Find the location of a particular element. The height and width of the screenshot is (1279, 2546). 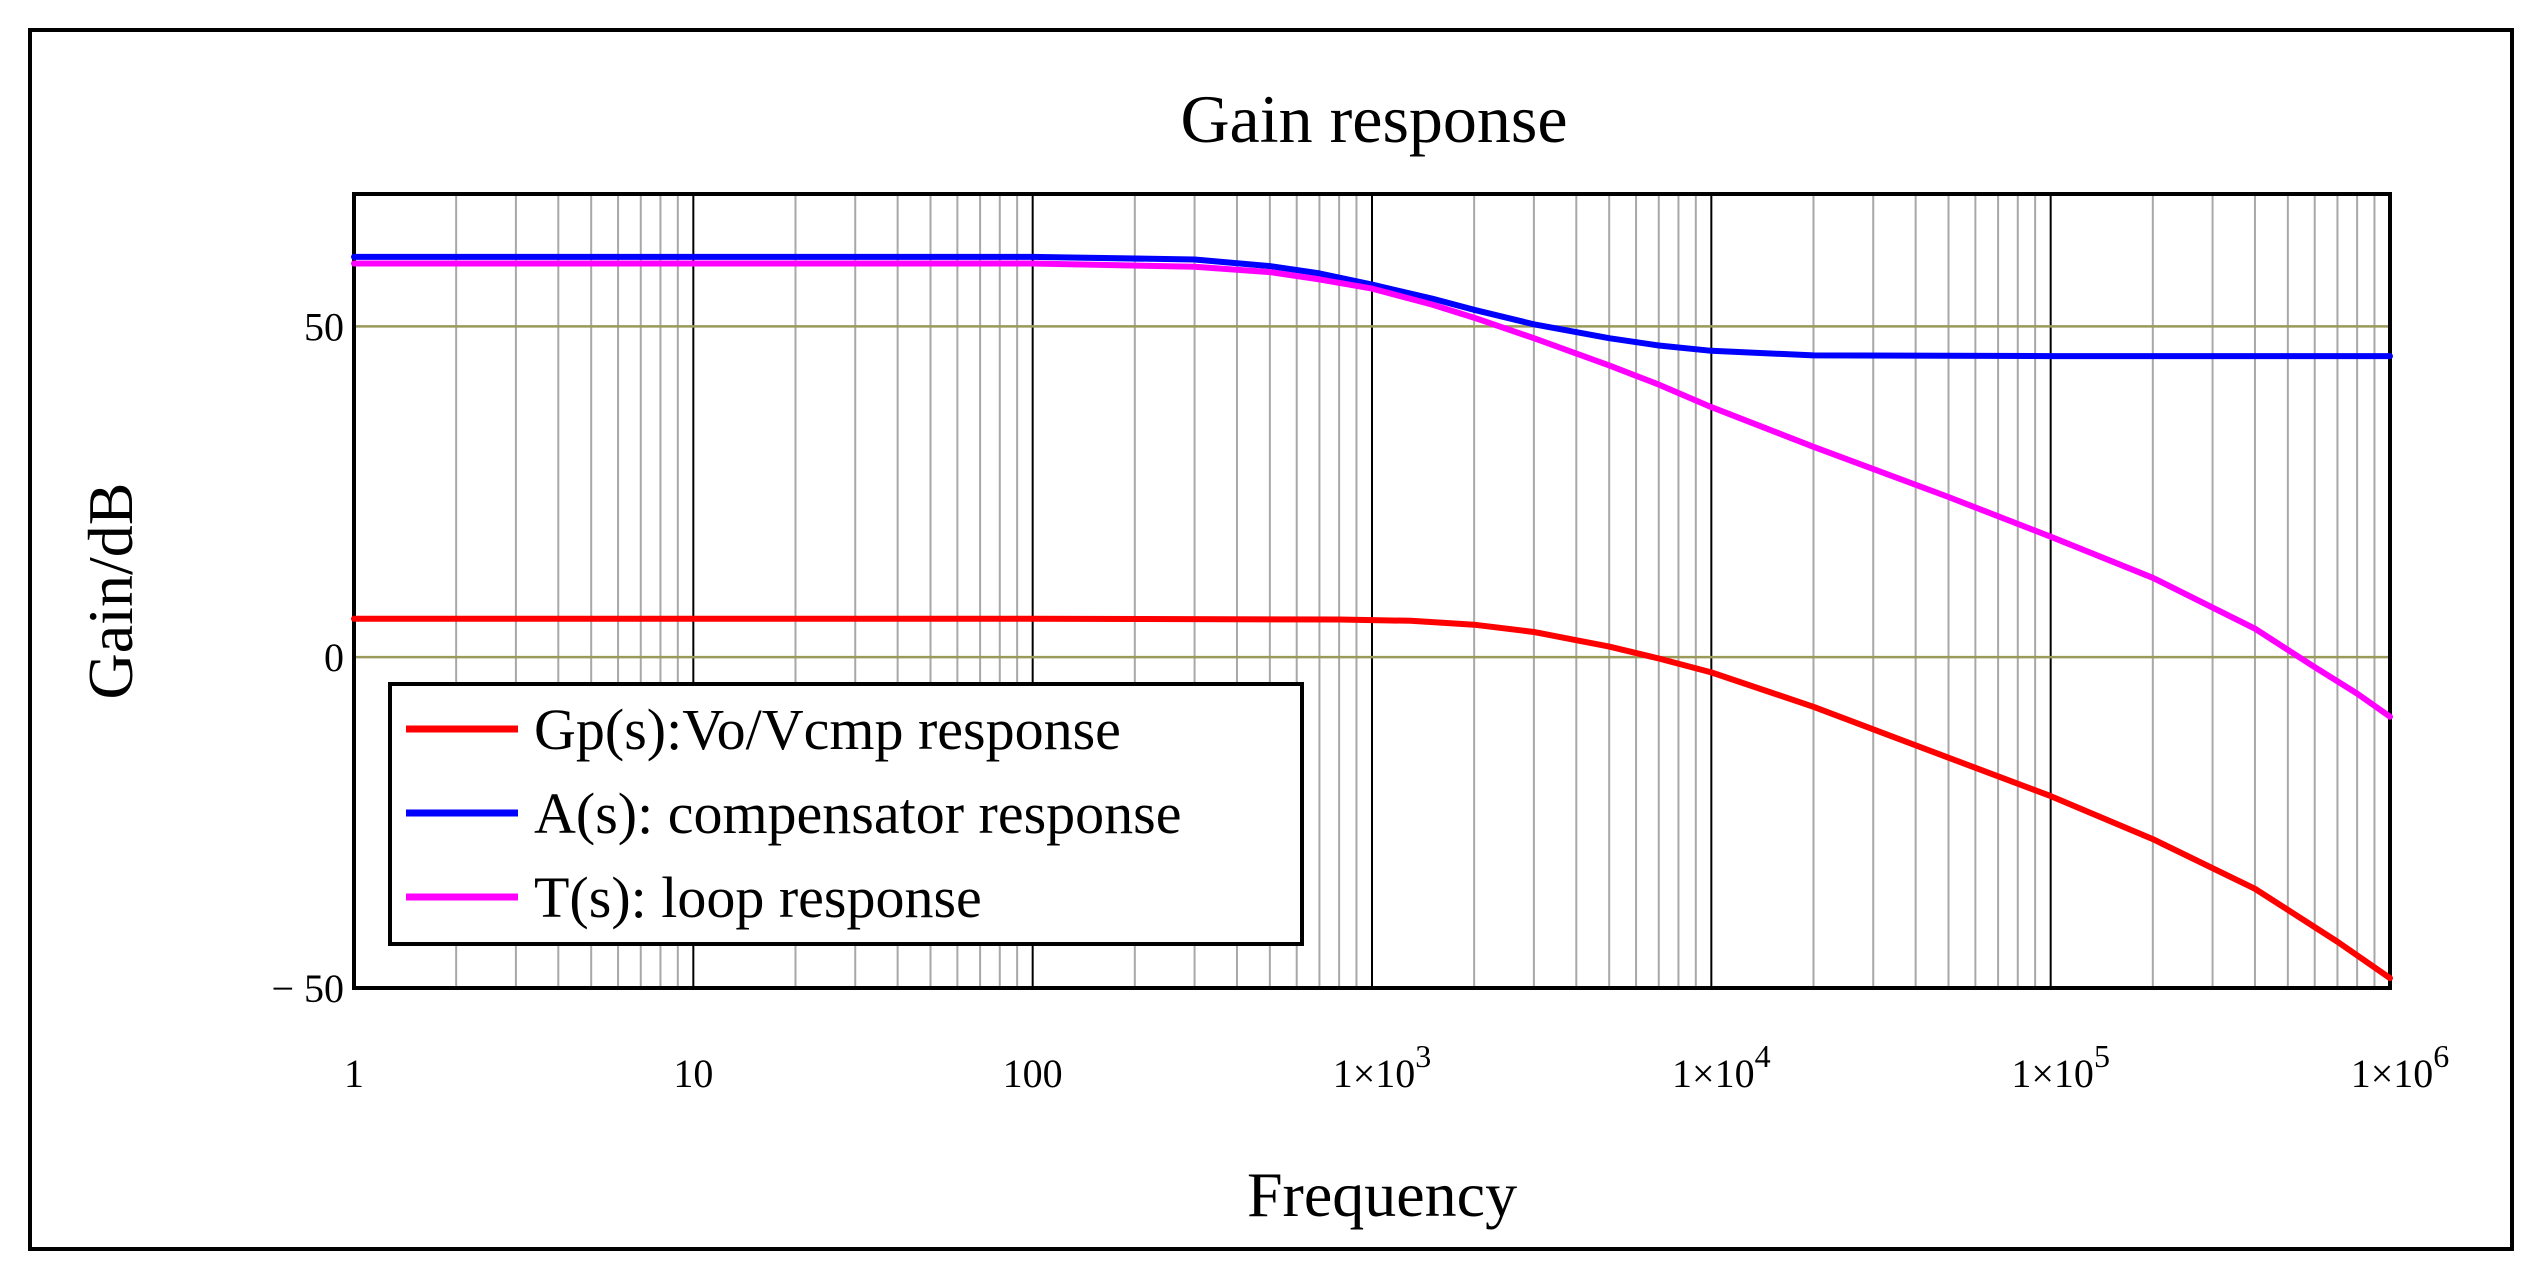

x-tick-label: 100 is located at coordinates (1033, 1073).